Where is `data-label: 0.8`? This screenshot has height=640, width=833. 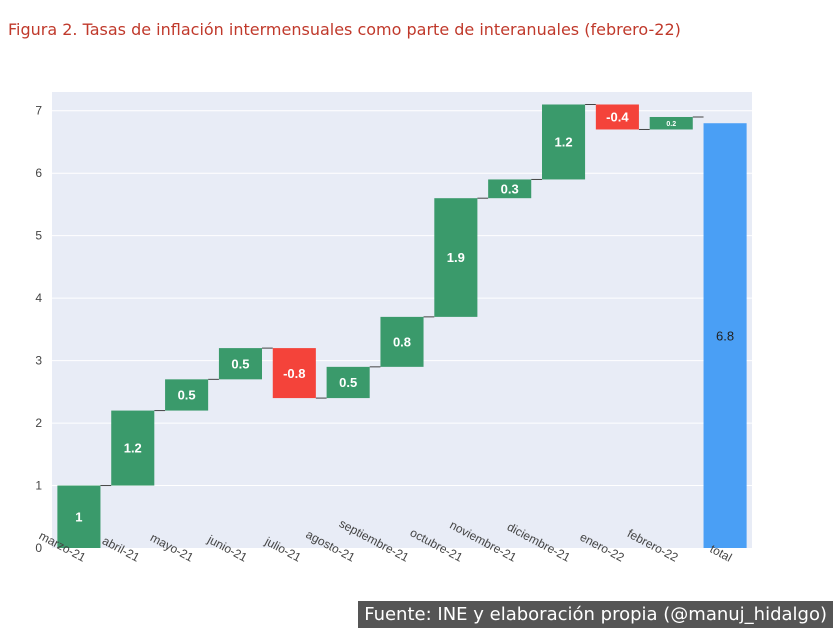 data-label: 0.8 is located at coordinates (402, 342).